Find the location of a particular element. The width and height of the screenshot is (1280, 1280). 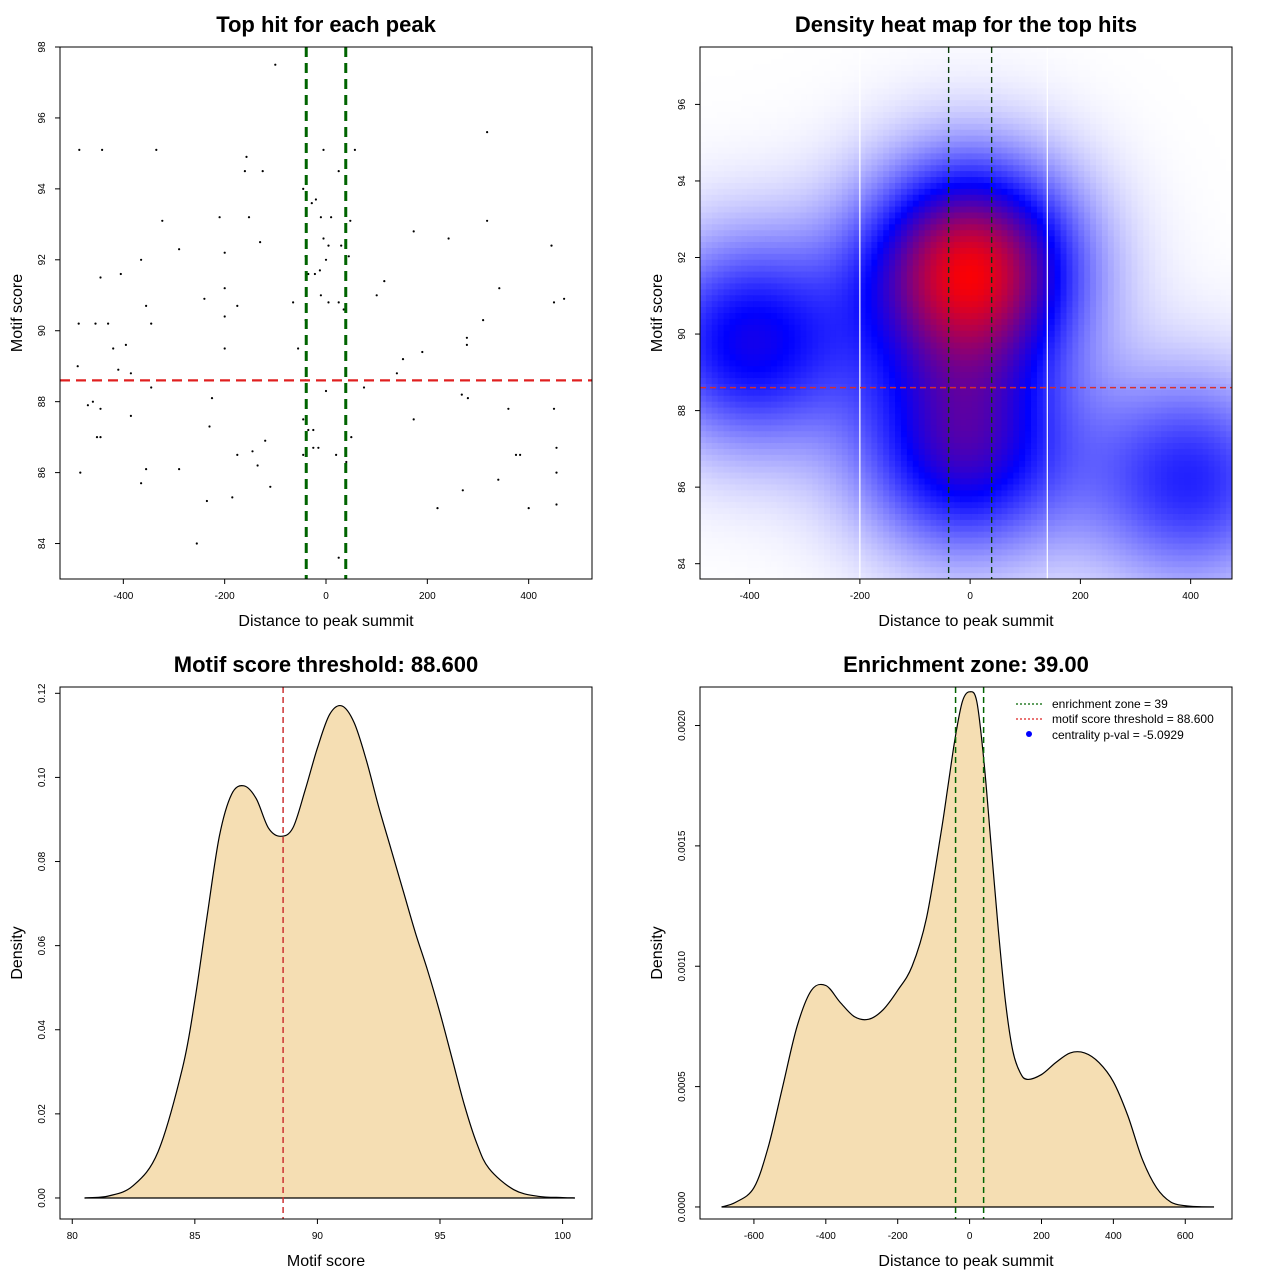

x-tick-label: 200 is located at coordinates (427, 596).